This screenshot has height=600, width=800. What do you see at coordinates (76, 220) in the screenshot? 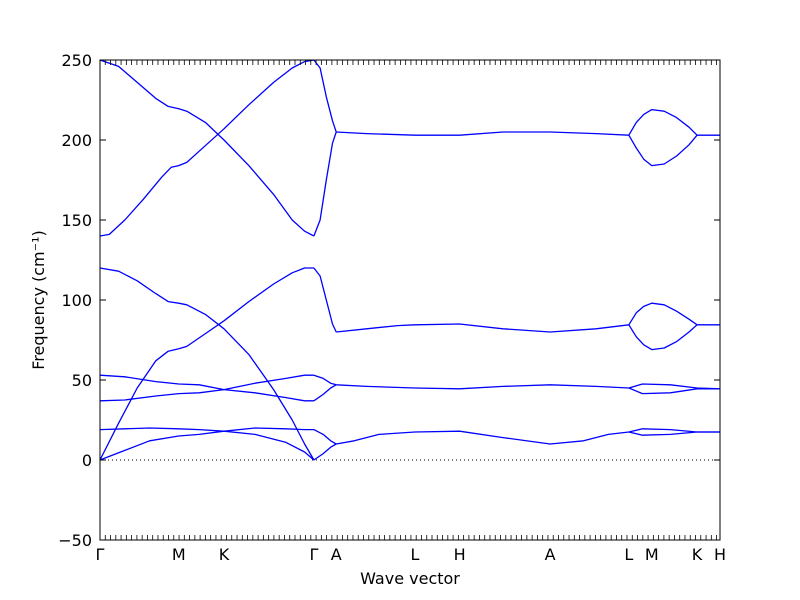
I see `y-tick-label: 150` at bounding box center [76, 220].